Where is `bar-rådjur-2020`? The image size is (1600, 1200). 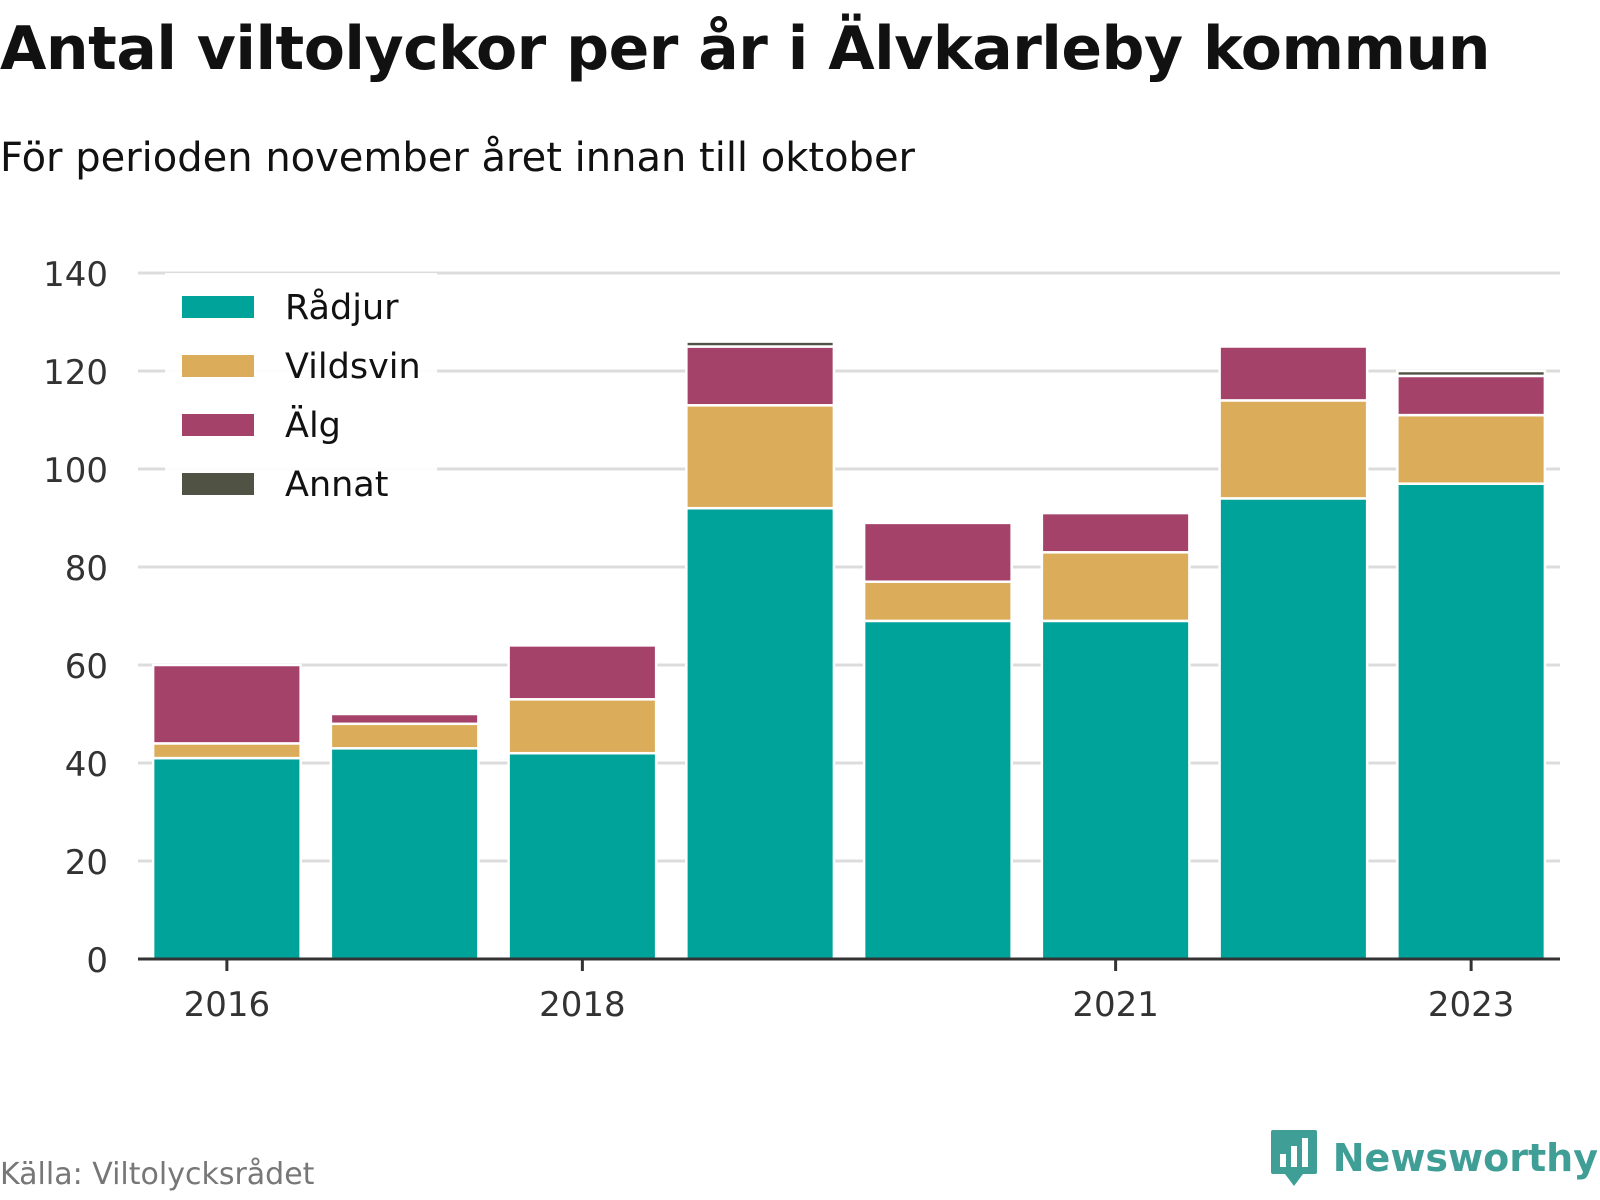 bar-rådjur-2020 is located at coordinates (937, 790).